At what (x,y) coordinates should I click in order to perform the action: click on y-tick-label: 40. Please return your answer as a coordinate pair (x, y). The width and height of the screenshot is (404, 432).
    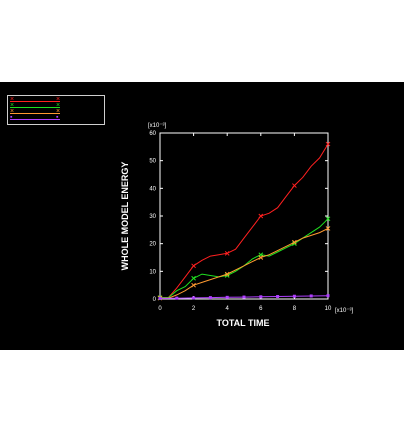
    Looking at the image, I should click on (152, 189).